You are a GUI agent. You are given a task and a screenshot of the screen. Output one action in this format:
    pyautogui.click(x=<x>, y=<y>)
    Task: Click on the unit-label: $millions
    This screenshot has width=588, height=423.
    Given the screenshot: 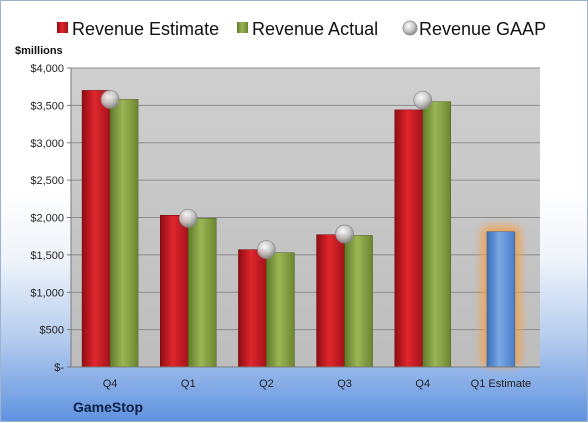 What is the action you would take?
    pyautogui.click(x=39, y=51)
    